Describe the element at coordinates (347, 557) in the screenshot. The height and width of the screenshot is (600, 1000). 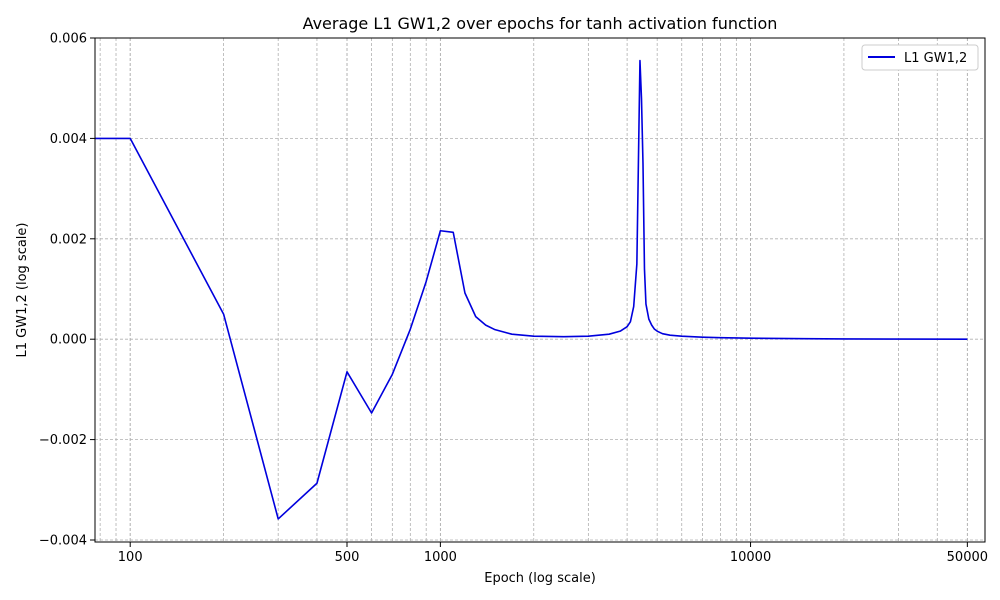
I see `x-tick-label: 500` at that location.